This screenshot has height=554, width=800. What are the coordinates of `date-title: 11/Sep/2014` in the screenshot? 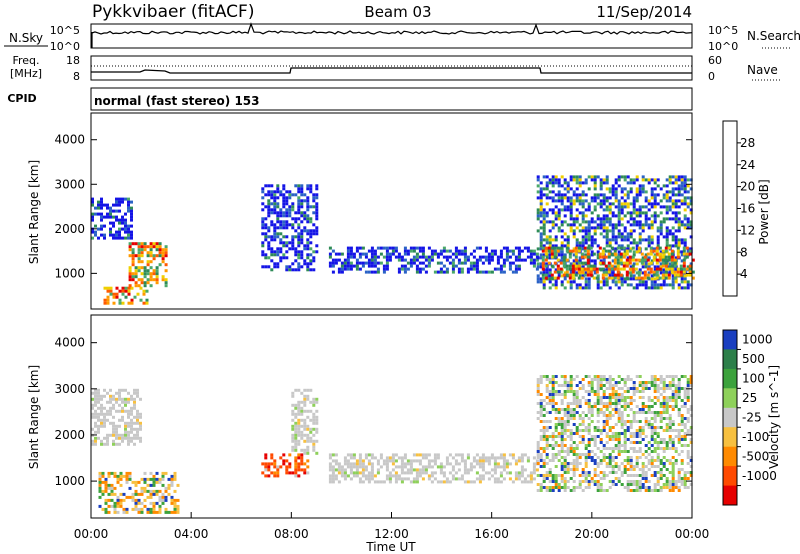 It's located at (644, 12).